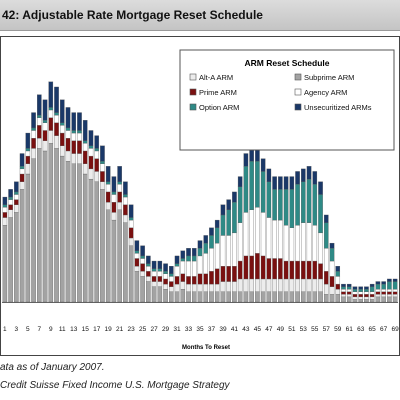 This screenshot has height=400, width=400. Describe the element at coordinates (189, 329) in the screenshot. I see `x-tick-label: 33` at that location.